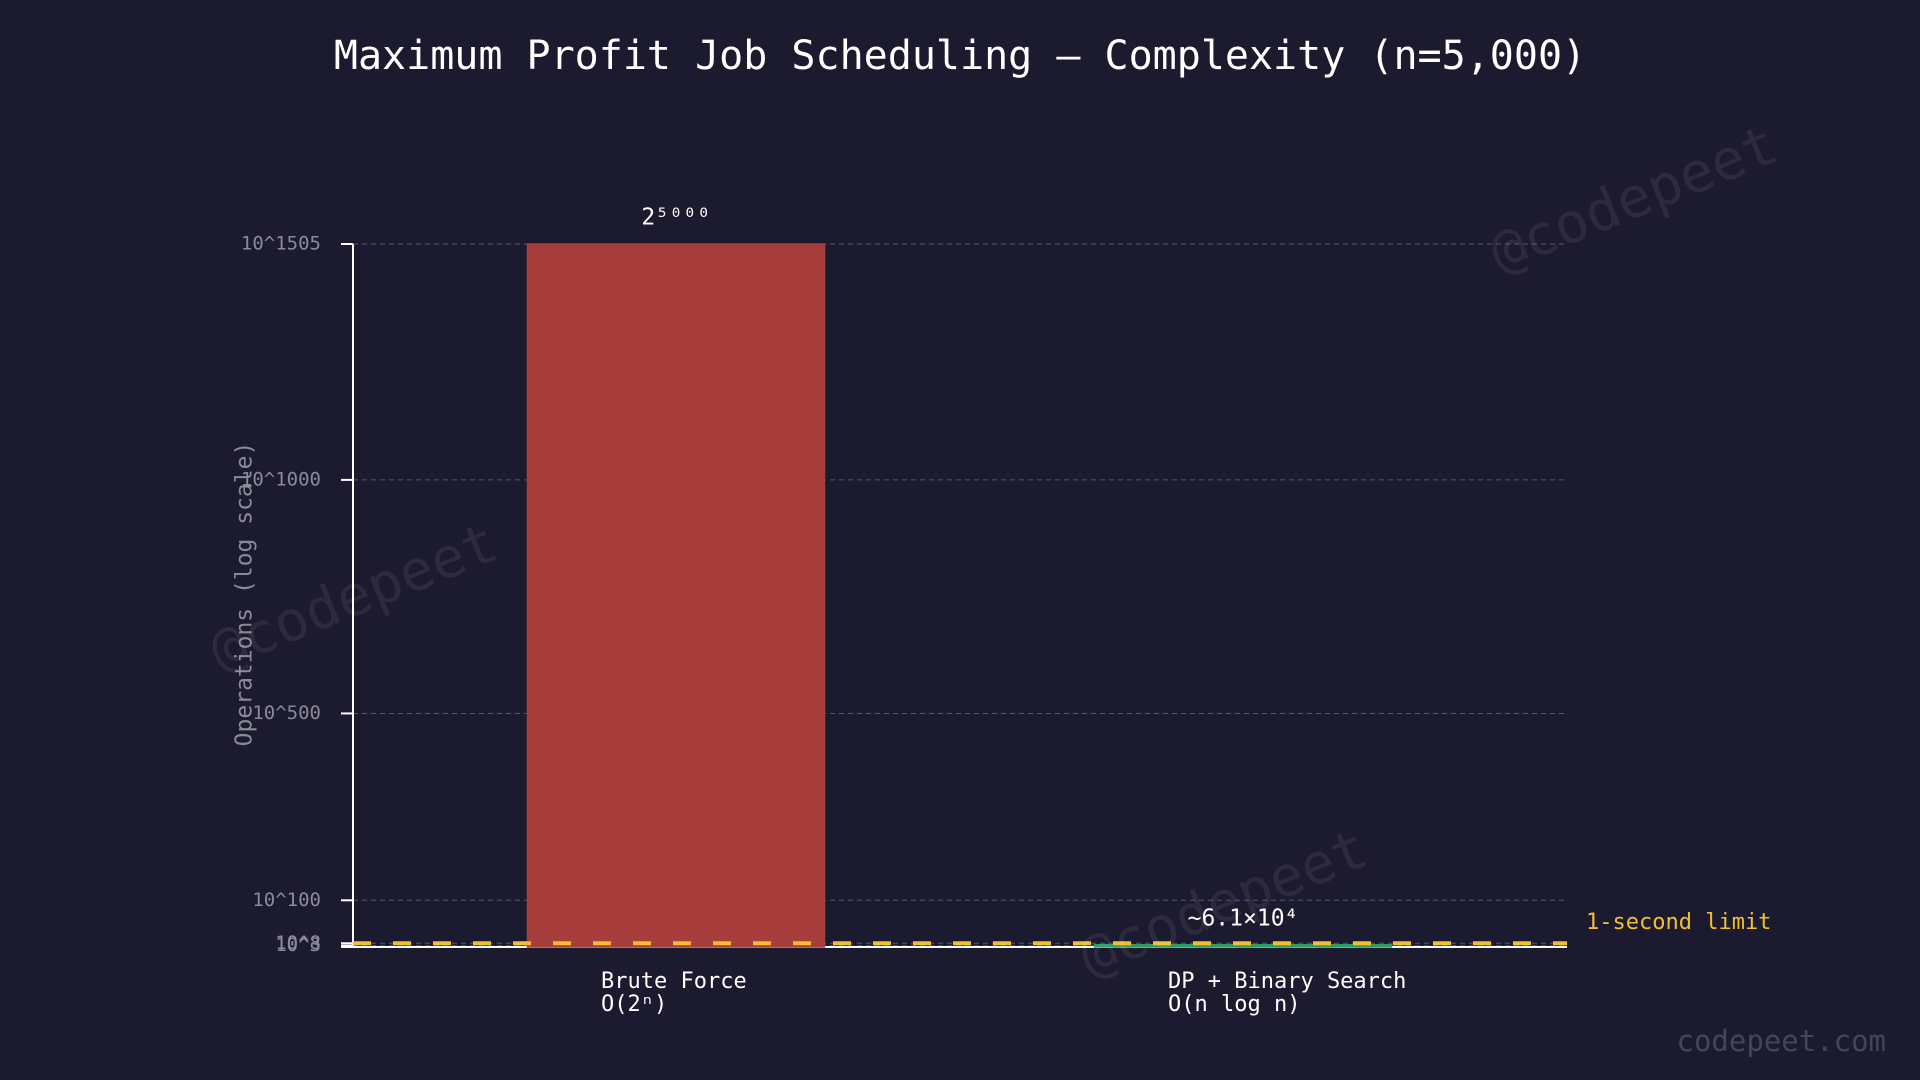 The width and height of the screenshot is (1920, 1080). Describe the element at coordinates (675, 218) in the screenshot. I see `value-label: 2⁵⁰⁰⁰` at that location.